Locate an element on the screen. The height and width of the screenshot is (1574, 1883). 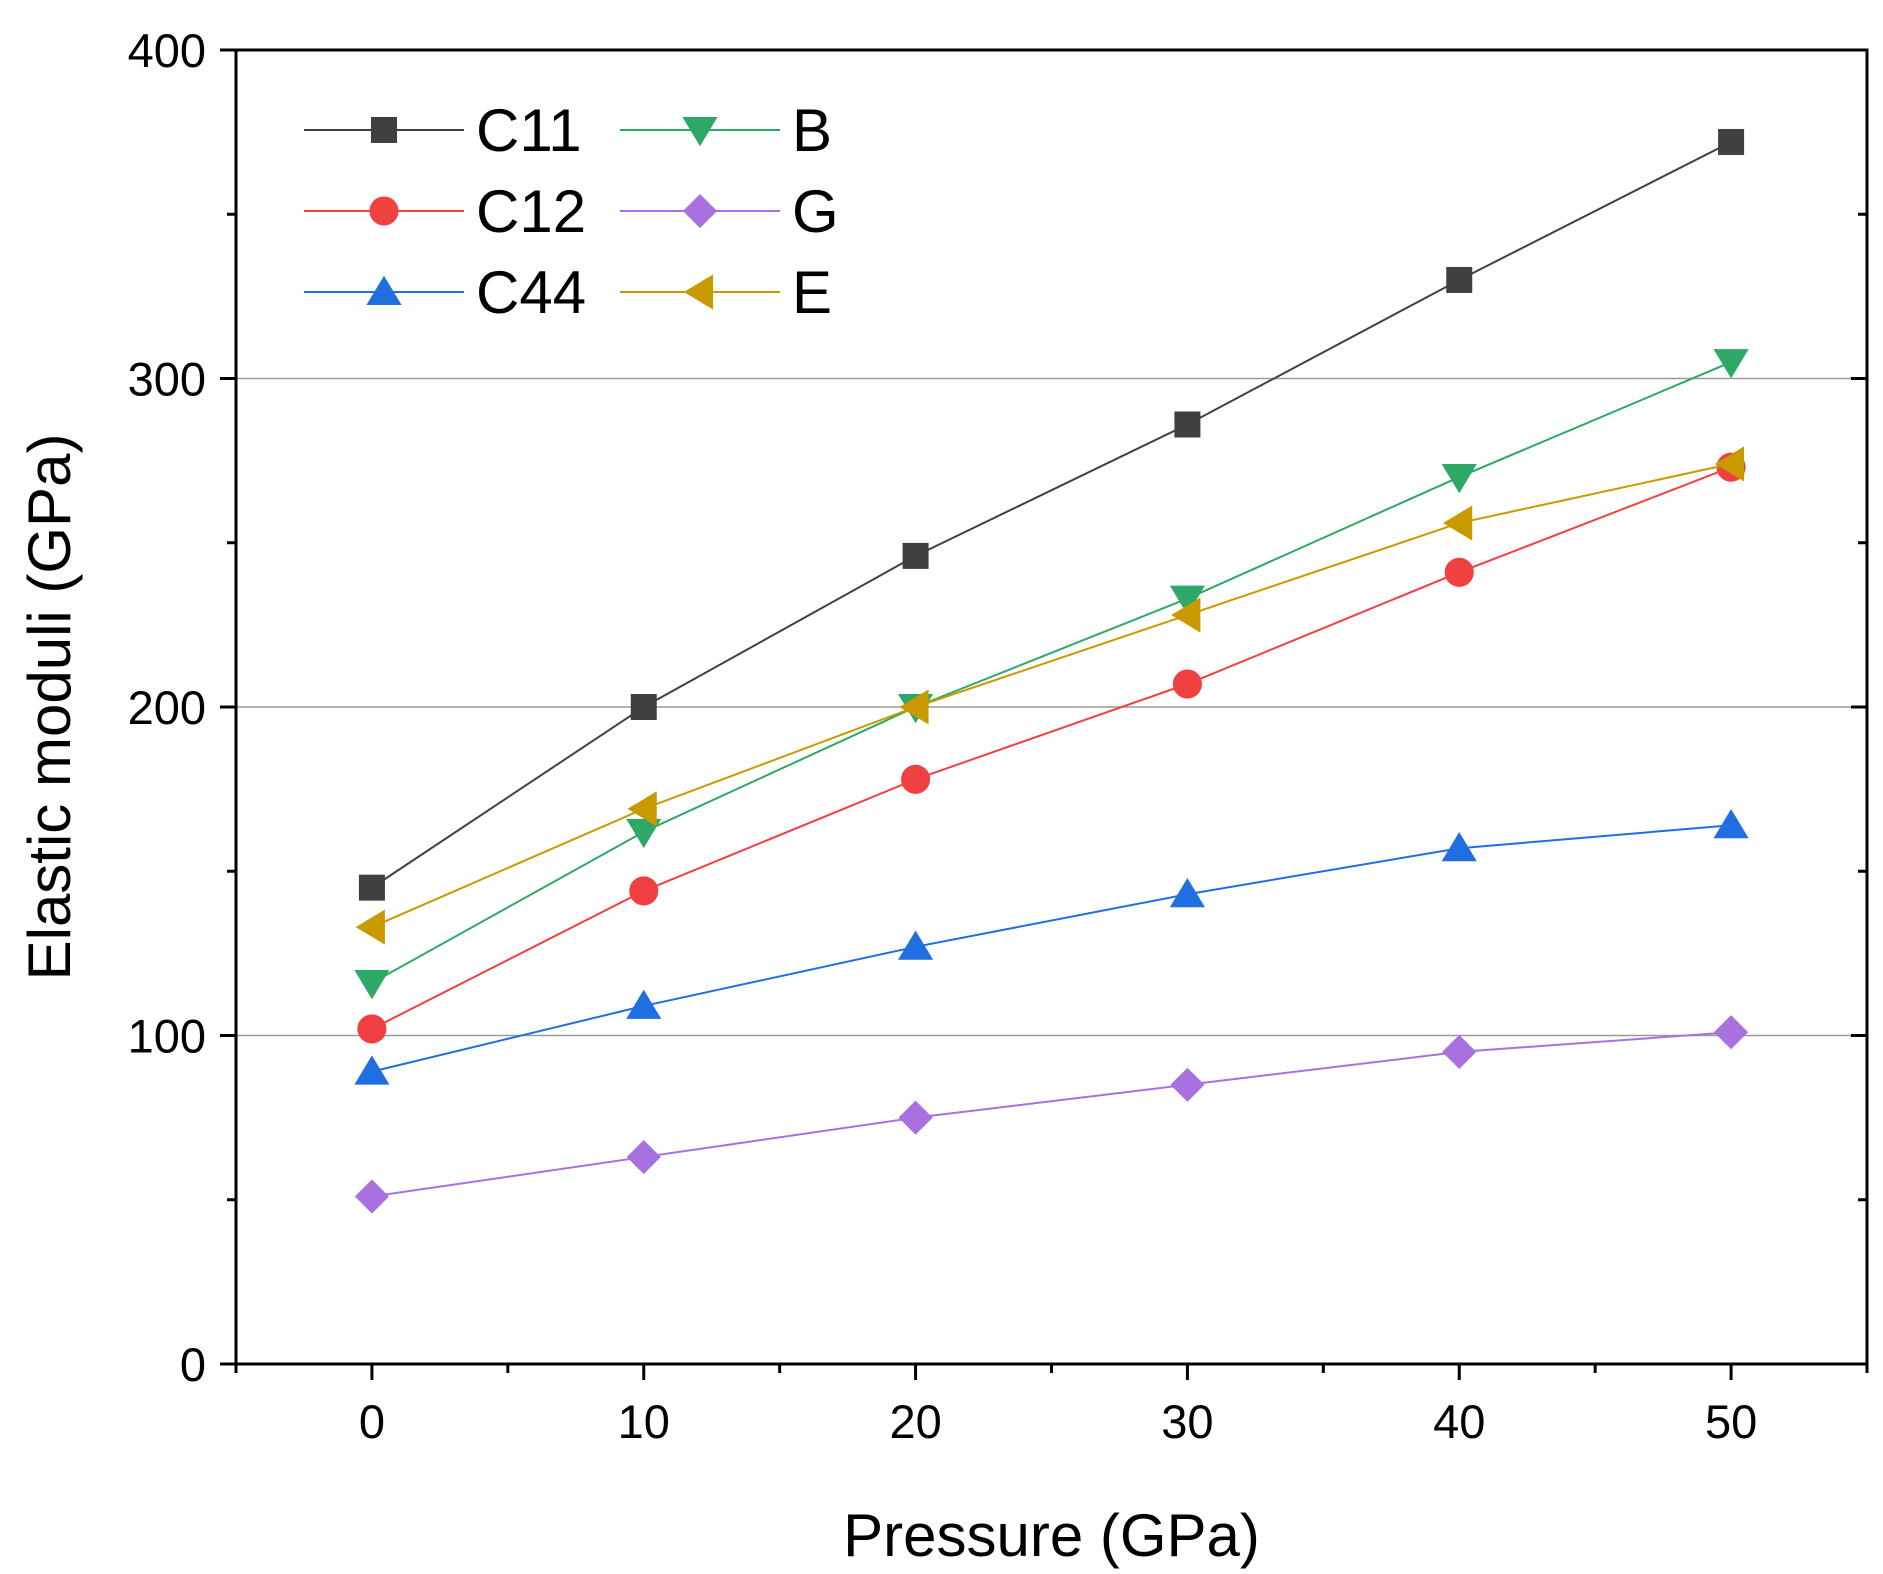
x-tick-label: 30 is located at coordinates (1187, 1421).